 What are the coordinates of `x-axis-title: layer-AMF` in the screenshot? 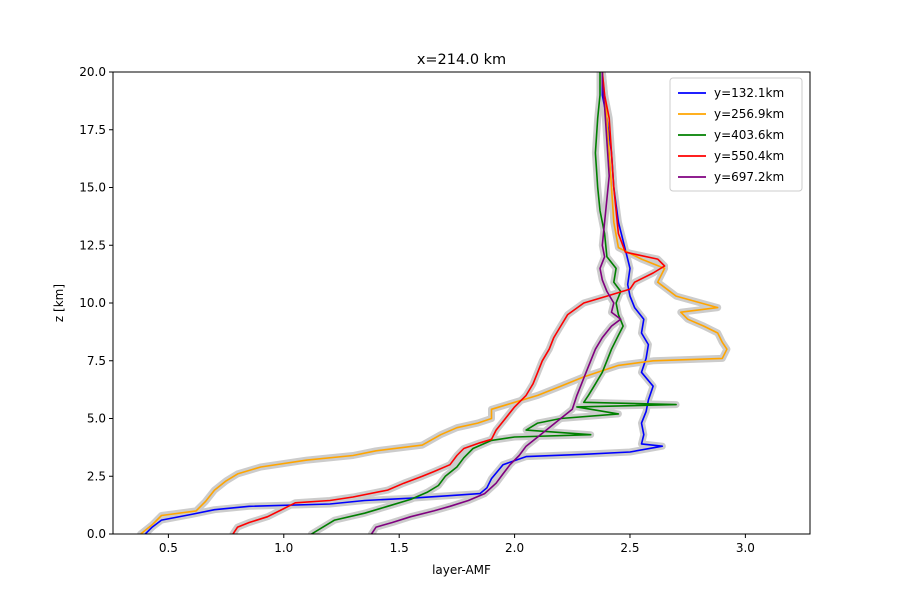 It's located at (461, 570).